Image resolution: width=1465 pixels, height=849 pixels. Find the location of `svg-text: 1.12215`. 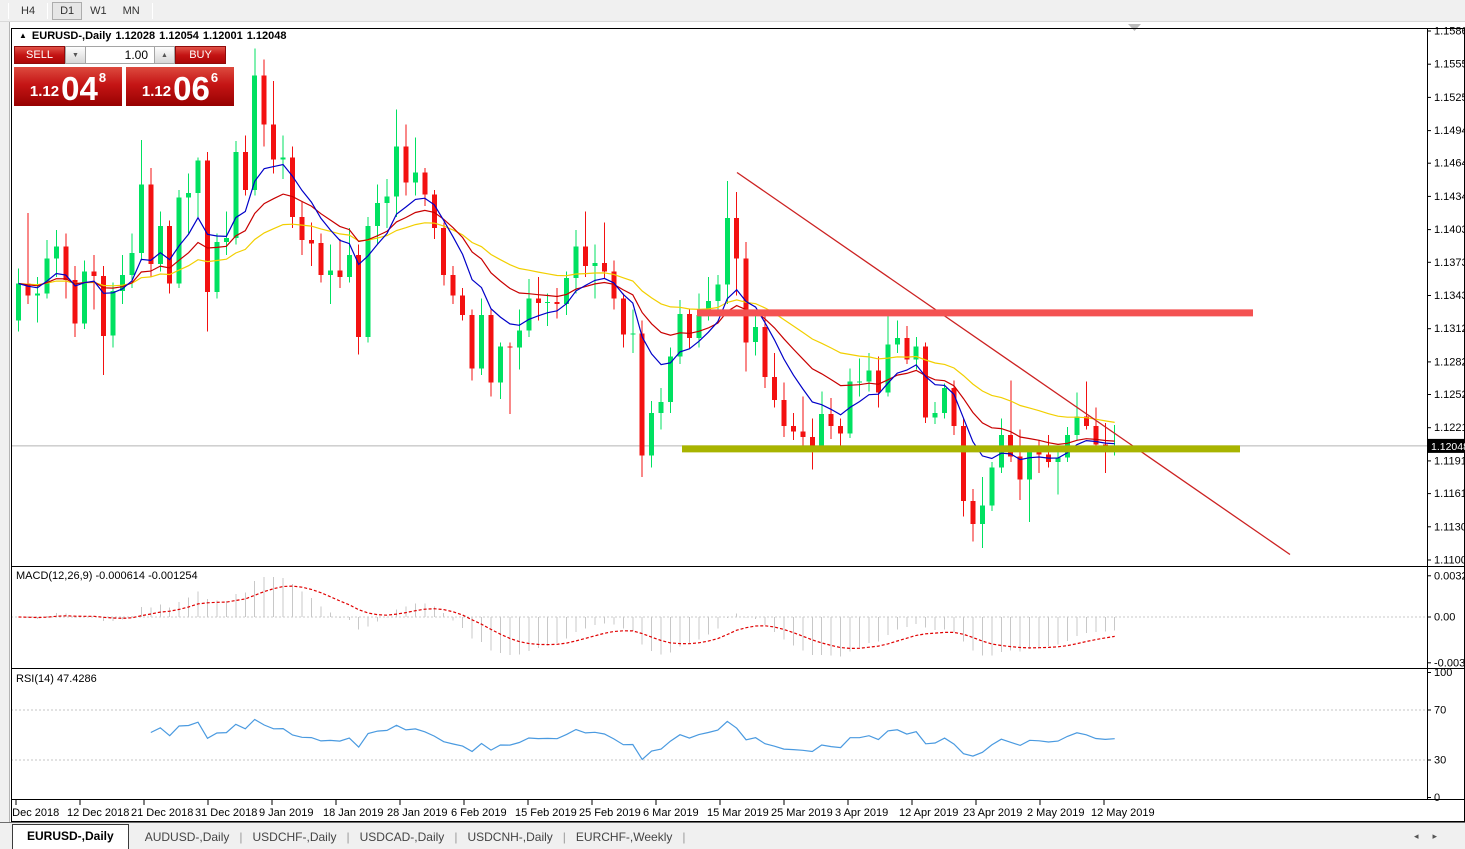

svg-text: 1.12215 is located at coordinates (1449, 428).